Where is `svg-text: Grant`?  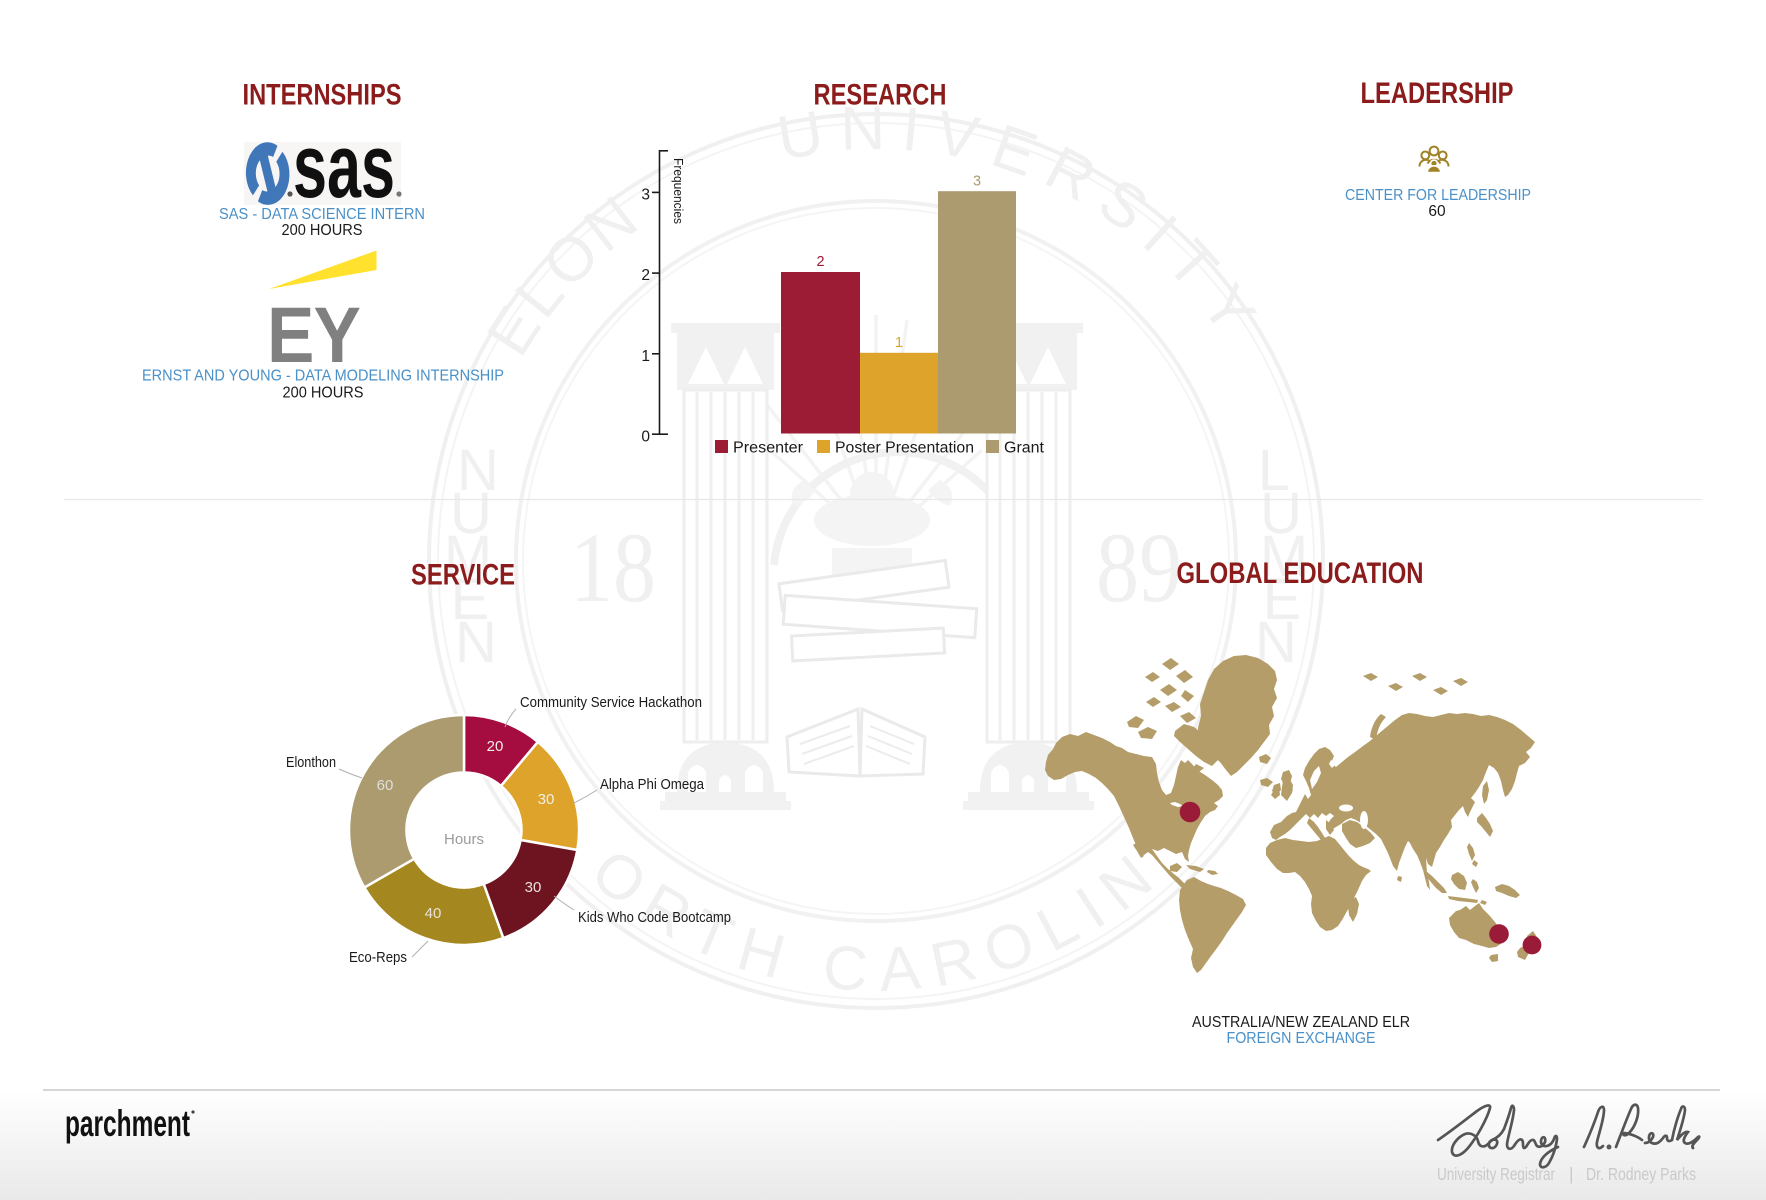
svg-text: Grant is located at coordinates (1024, 448).